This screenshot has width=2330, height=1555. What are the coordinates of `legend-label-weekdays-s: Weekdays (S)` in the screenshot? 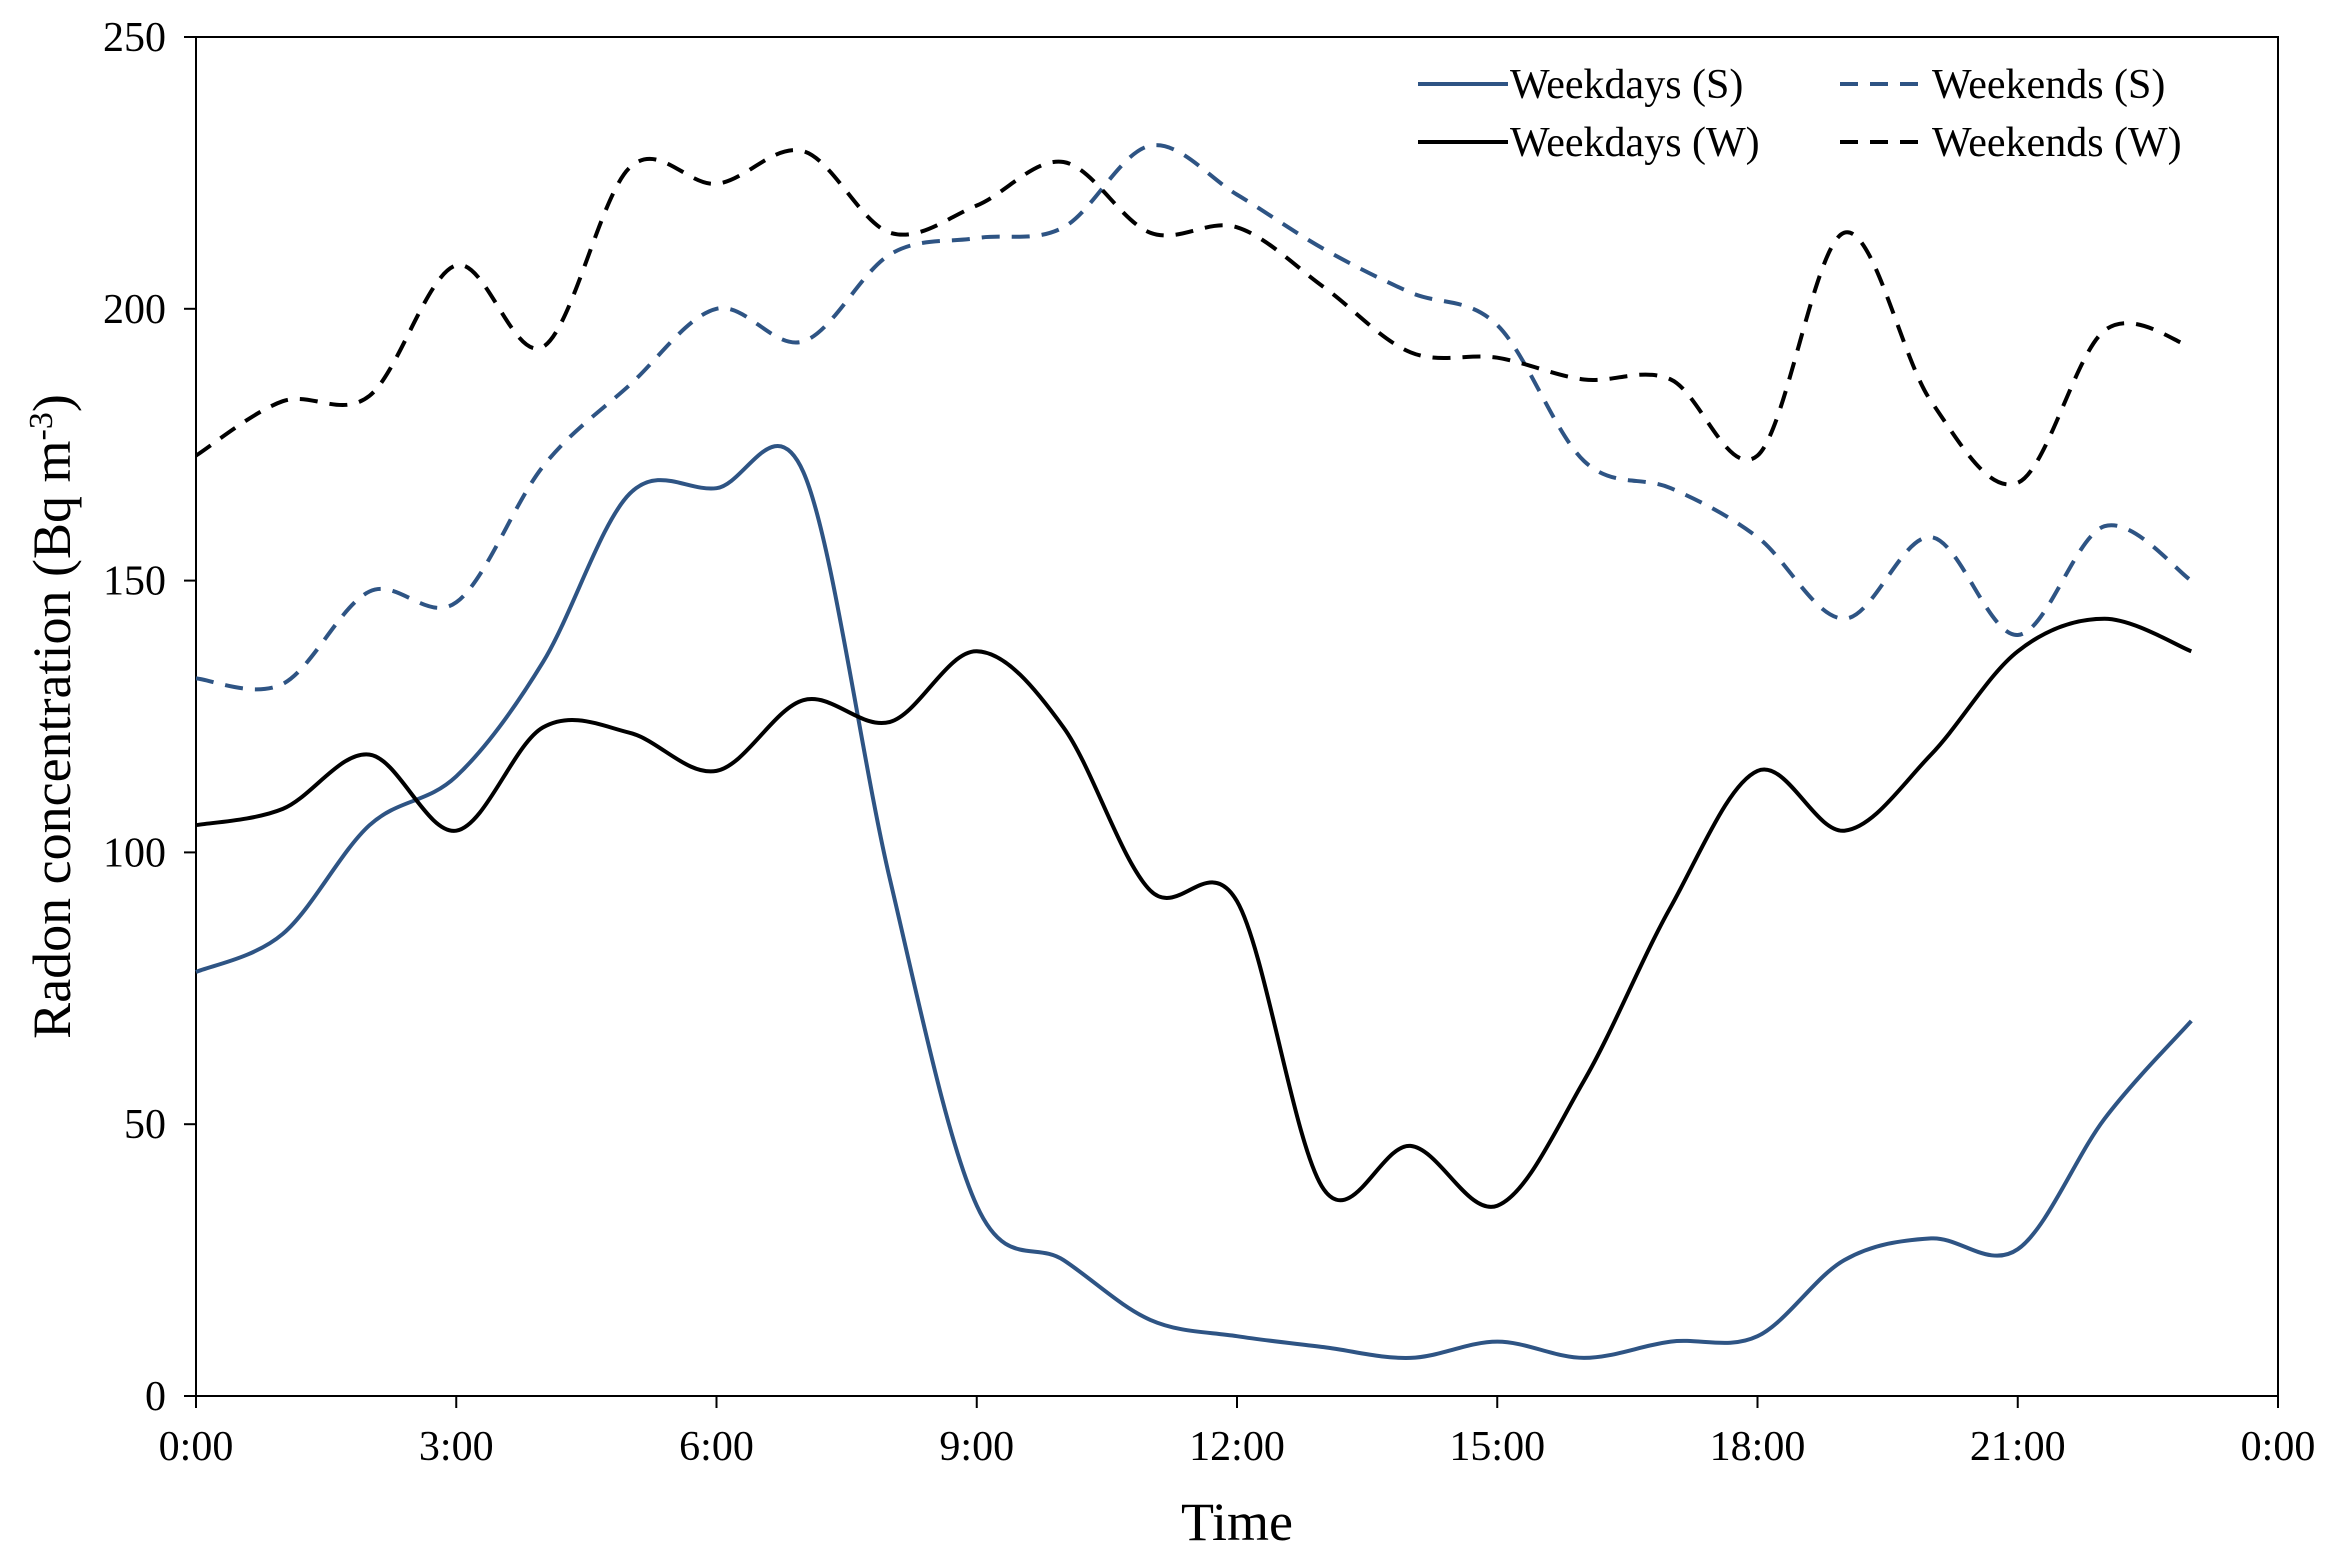 It's located at (1626, 85).